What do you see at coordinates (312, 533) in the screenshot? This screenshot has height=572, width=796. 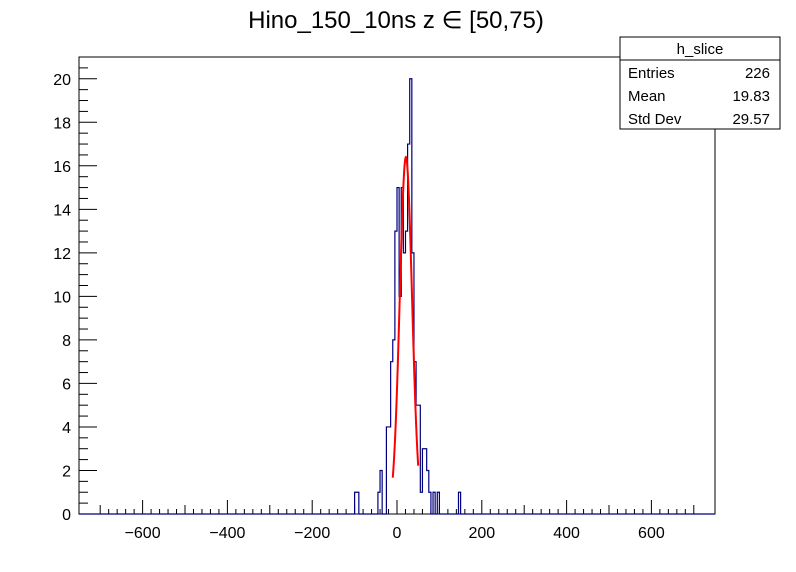 I see `x-tick-label: −200` at bounding box center [312, 533].